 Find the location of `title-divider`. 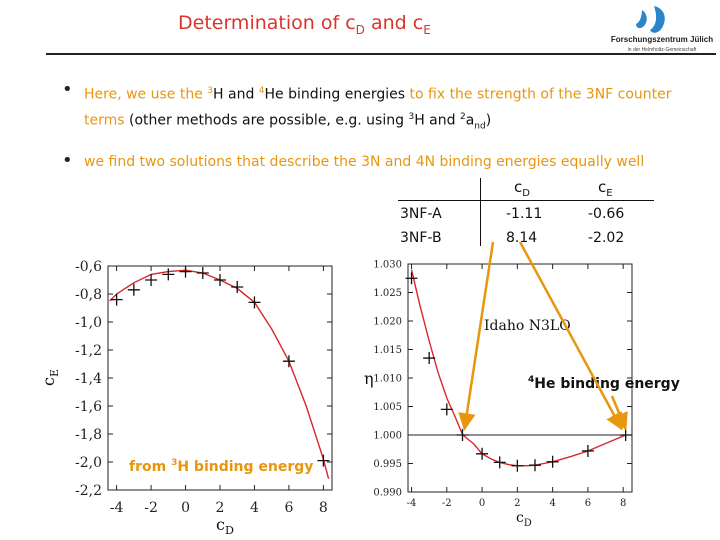

title-divider is located at coordinates (381, 54).